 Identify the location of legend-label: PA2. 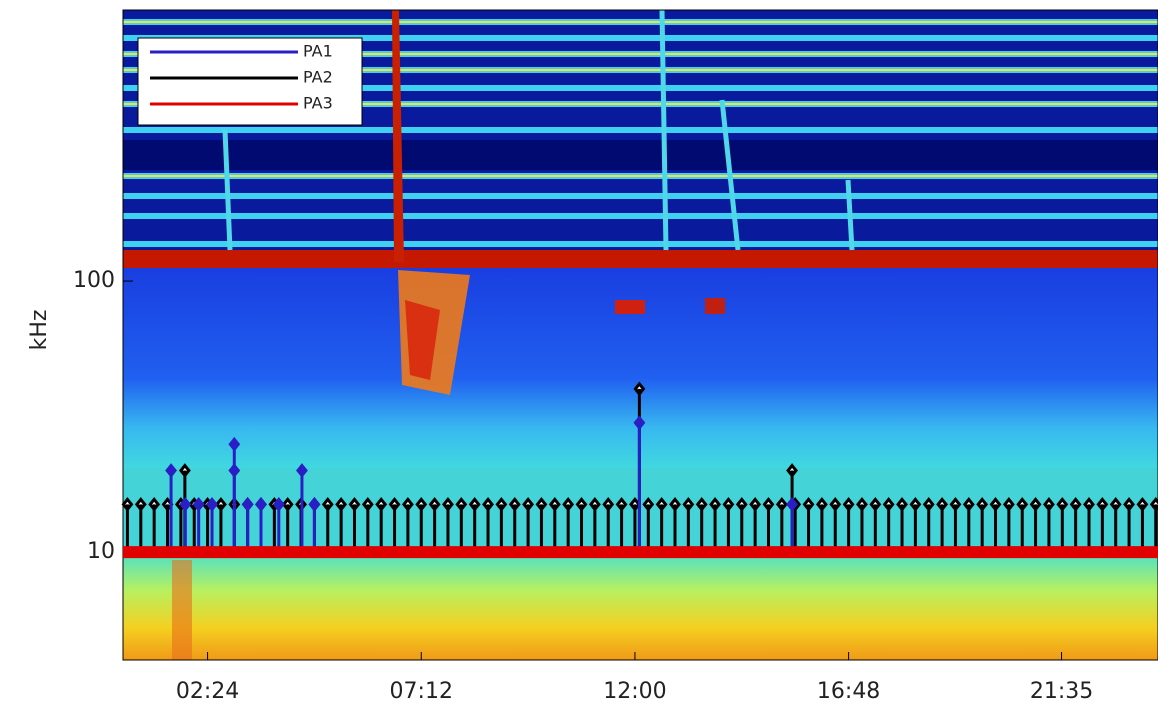
(318, 77).